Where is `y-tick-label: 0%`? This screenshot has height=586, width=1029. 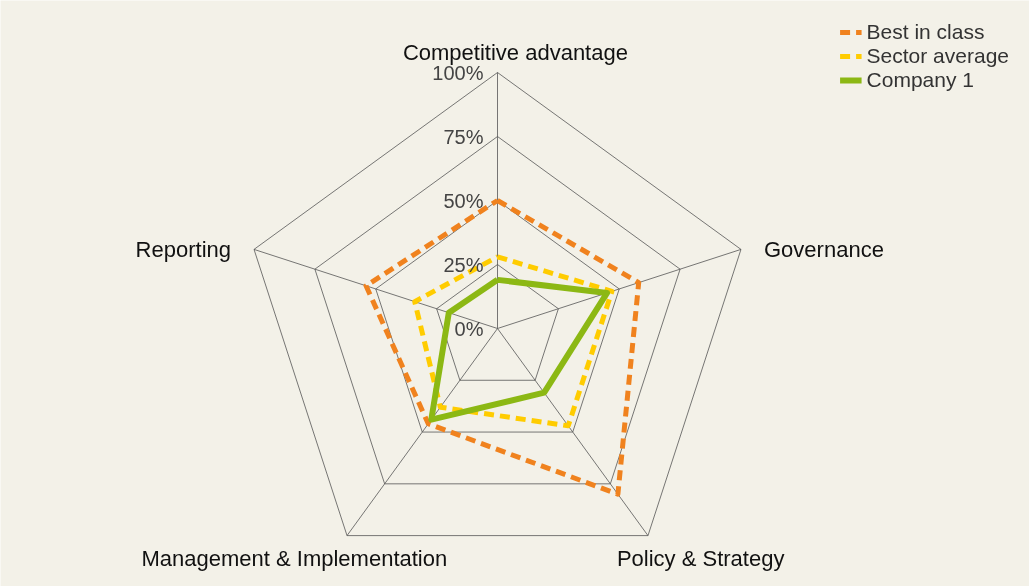 y-tick-label: 0% is located at coordinates (469, 328).